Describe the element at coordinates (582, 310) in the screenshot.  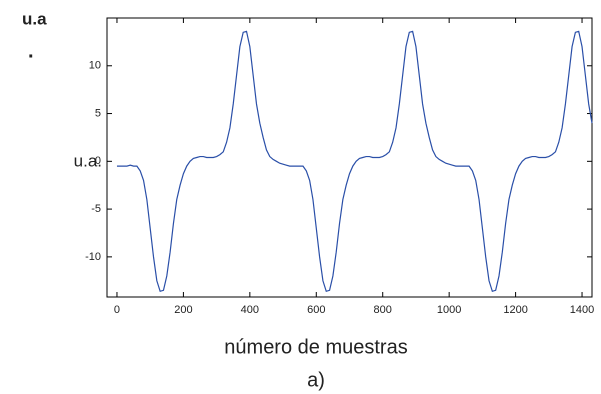
I see `x-tick-label: 1400` at that location.